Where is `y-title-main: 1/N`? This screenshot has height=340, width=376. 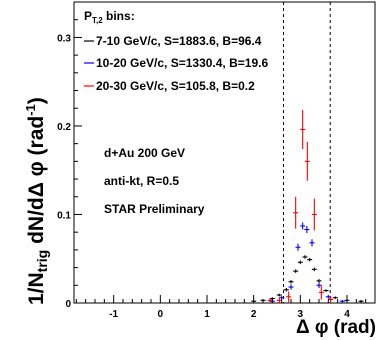
y-title-main: 1/N is located at coordinates (36, 288).